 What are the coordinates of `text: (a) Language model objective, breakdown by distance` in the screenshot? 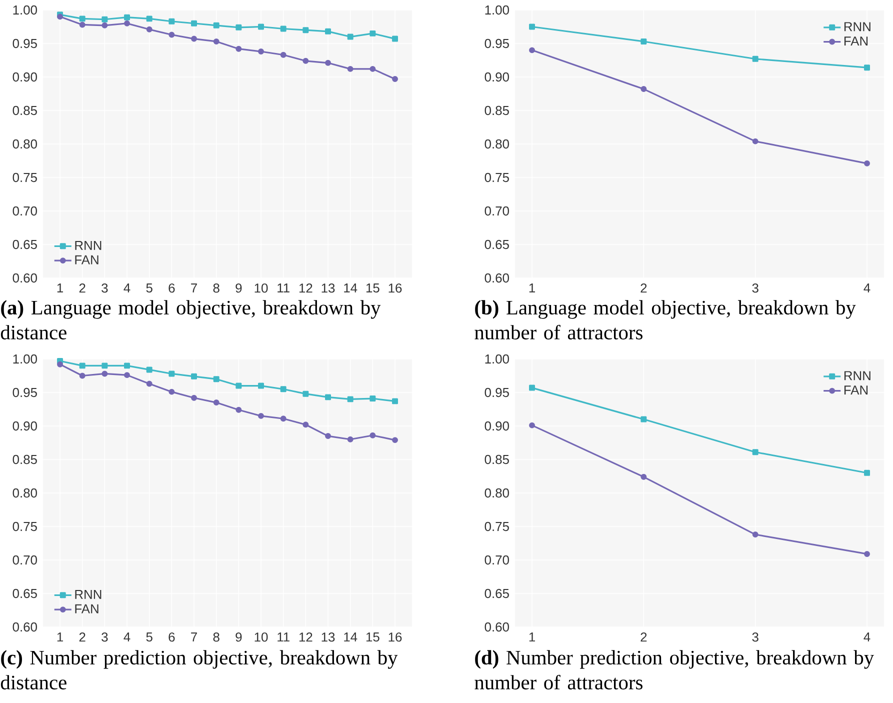 It's located at (190, 320).